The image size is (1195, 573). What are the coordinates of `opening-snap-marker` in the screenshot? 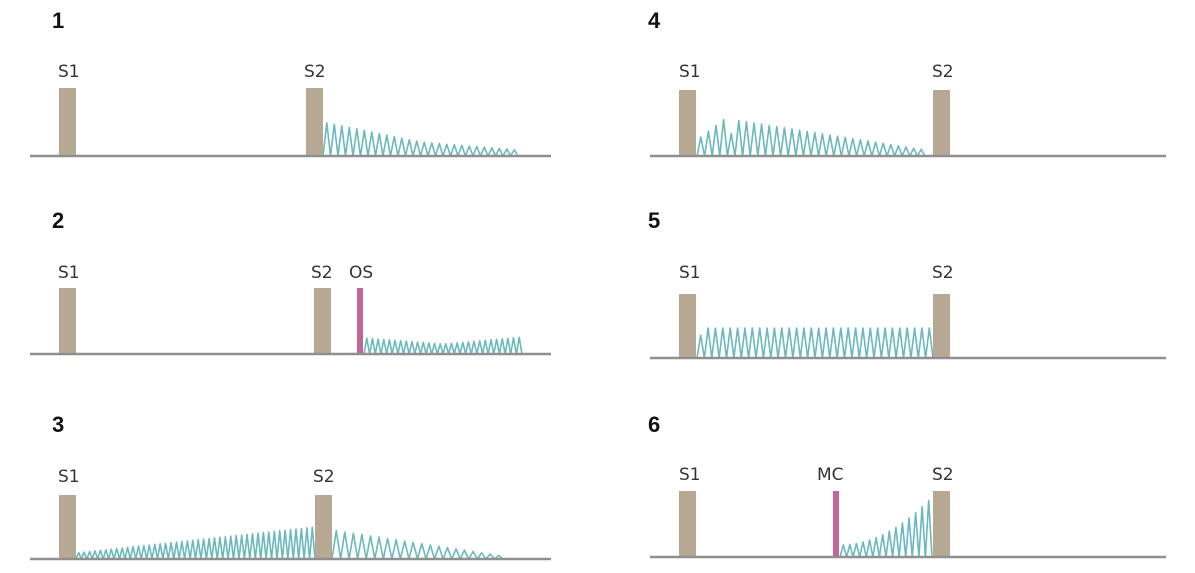 It's located at (360, 321).